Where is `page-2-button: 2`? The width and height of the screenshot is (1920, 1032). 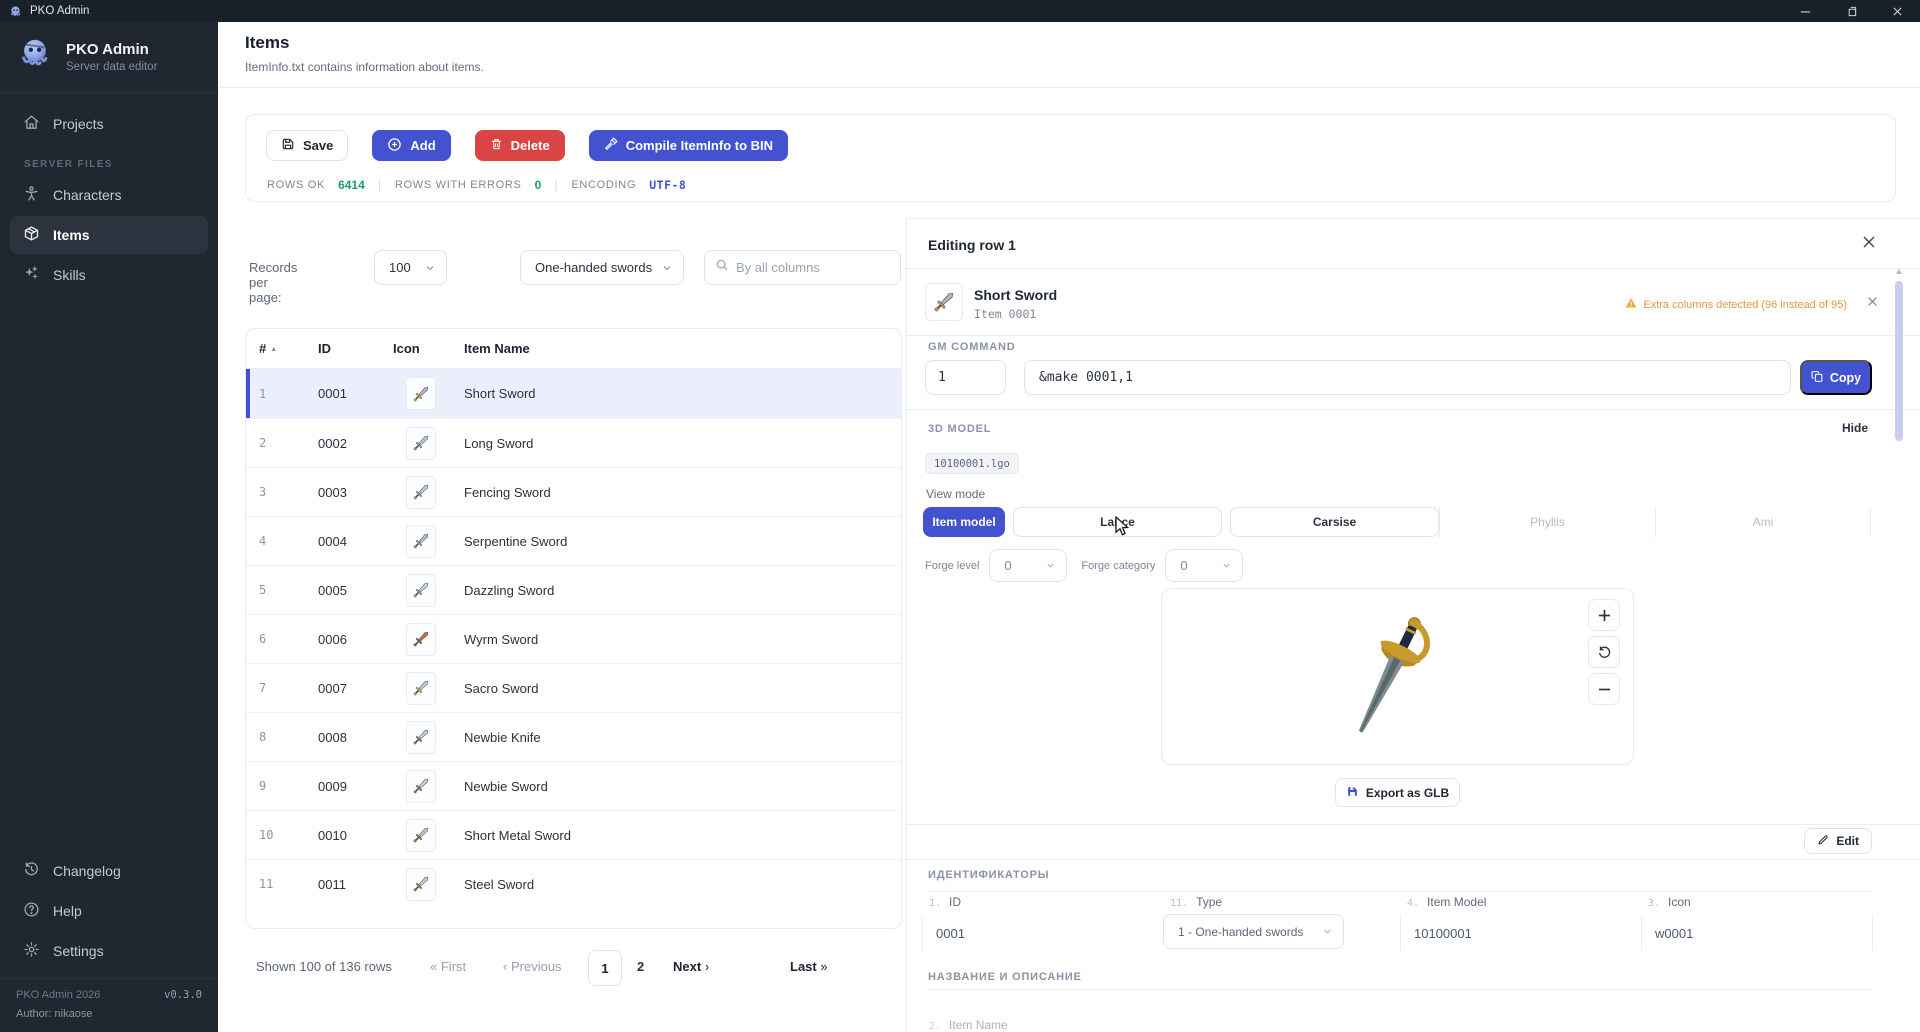
page-2-button: 2 is located at coordinates (641, 966).